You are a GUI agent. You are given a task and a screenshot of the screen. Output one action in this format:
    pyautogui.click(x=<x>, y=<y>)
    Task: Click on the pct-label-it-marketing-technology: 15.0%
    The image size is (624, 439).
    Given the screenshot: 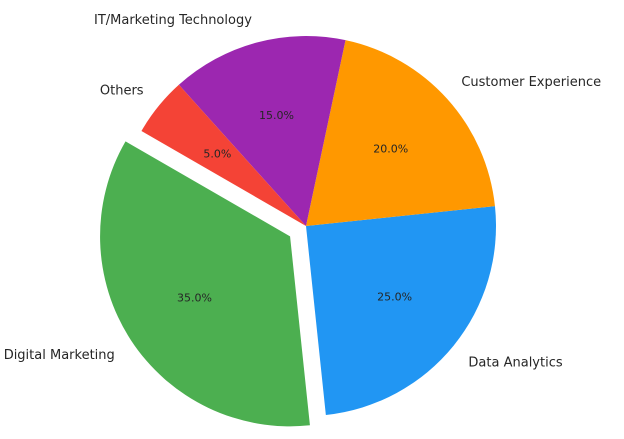 What is the action you would take?
    pyautogui.click(x=276, y=115)
    